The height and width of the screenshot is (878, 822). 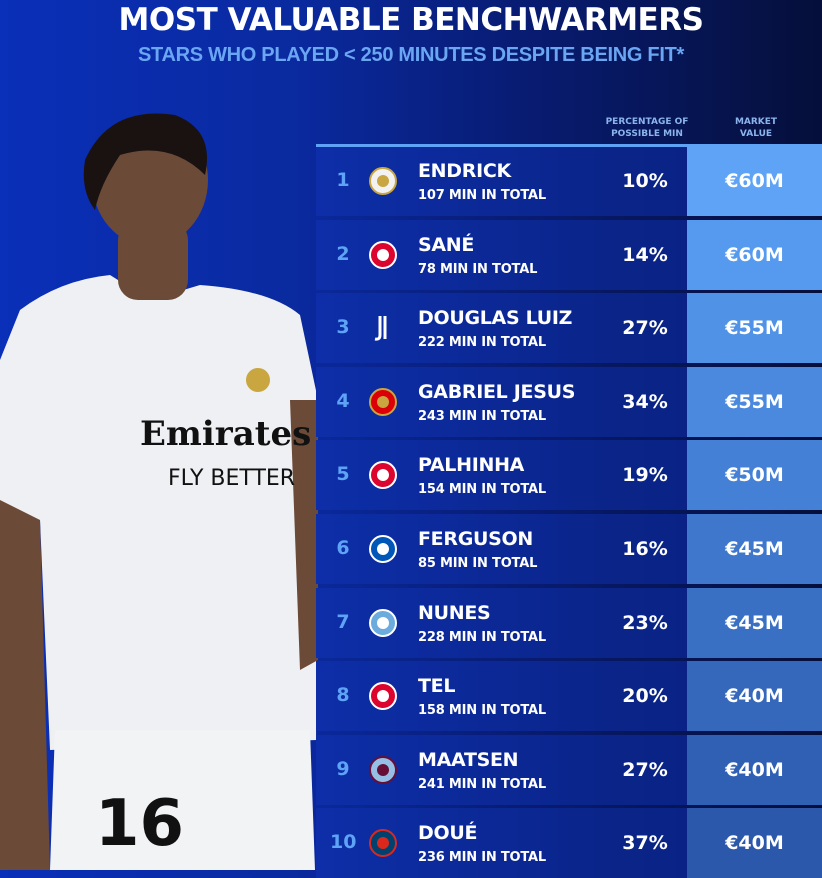 I want to click on aston-villa-crest-icon, so click(x=383, y=770).